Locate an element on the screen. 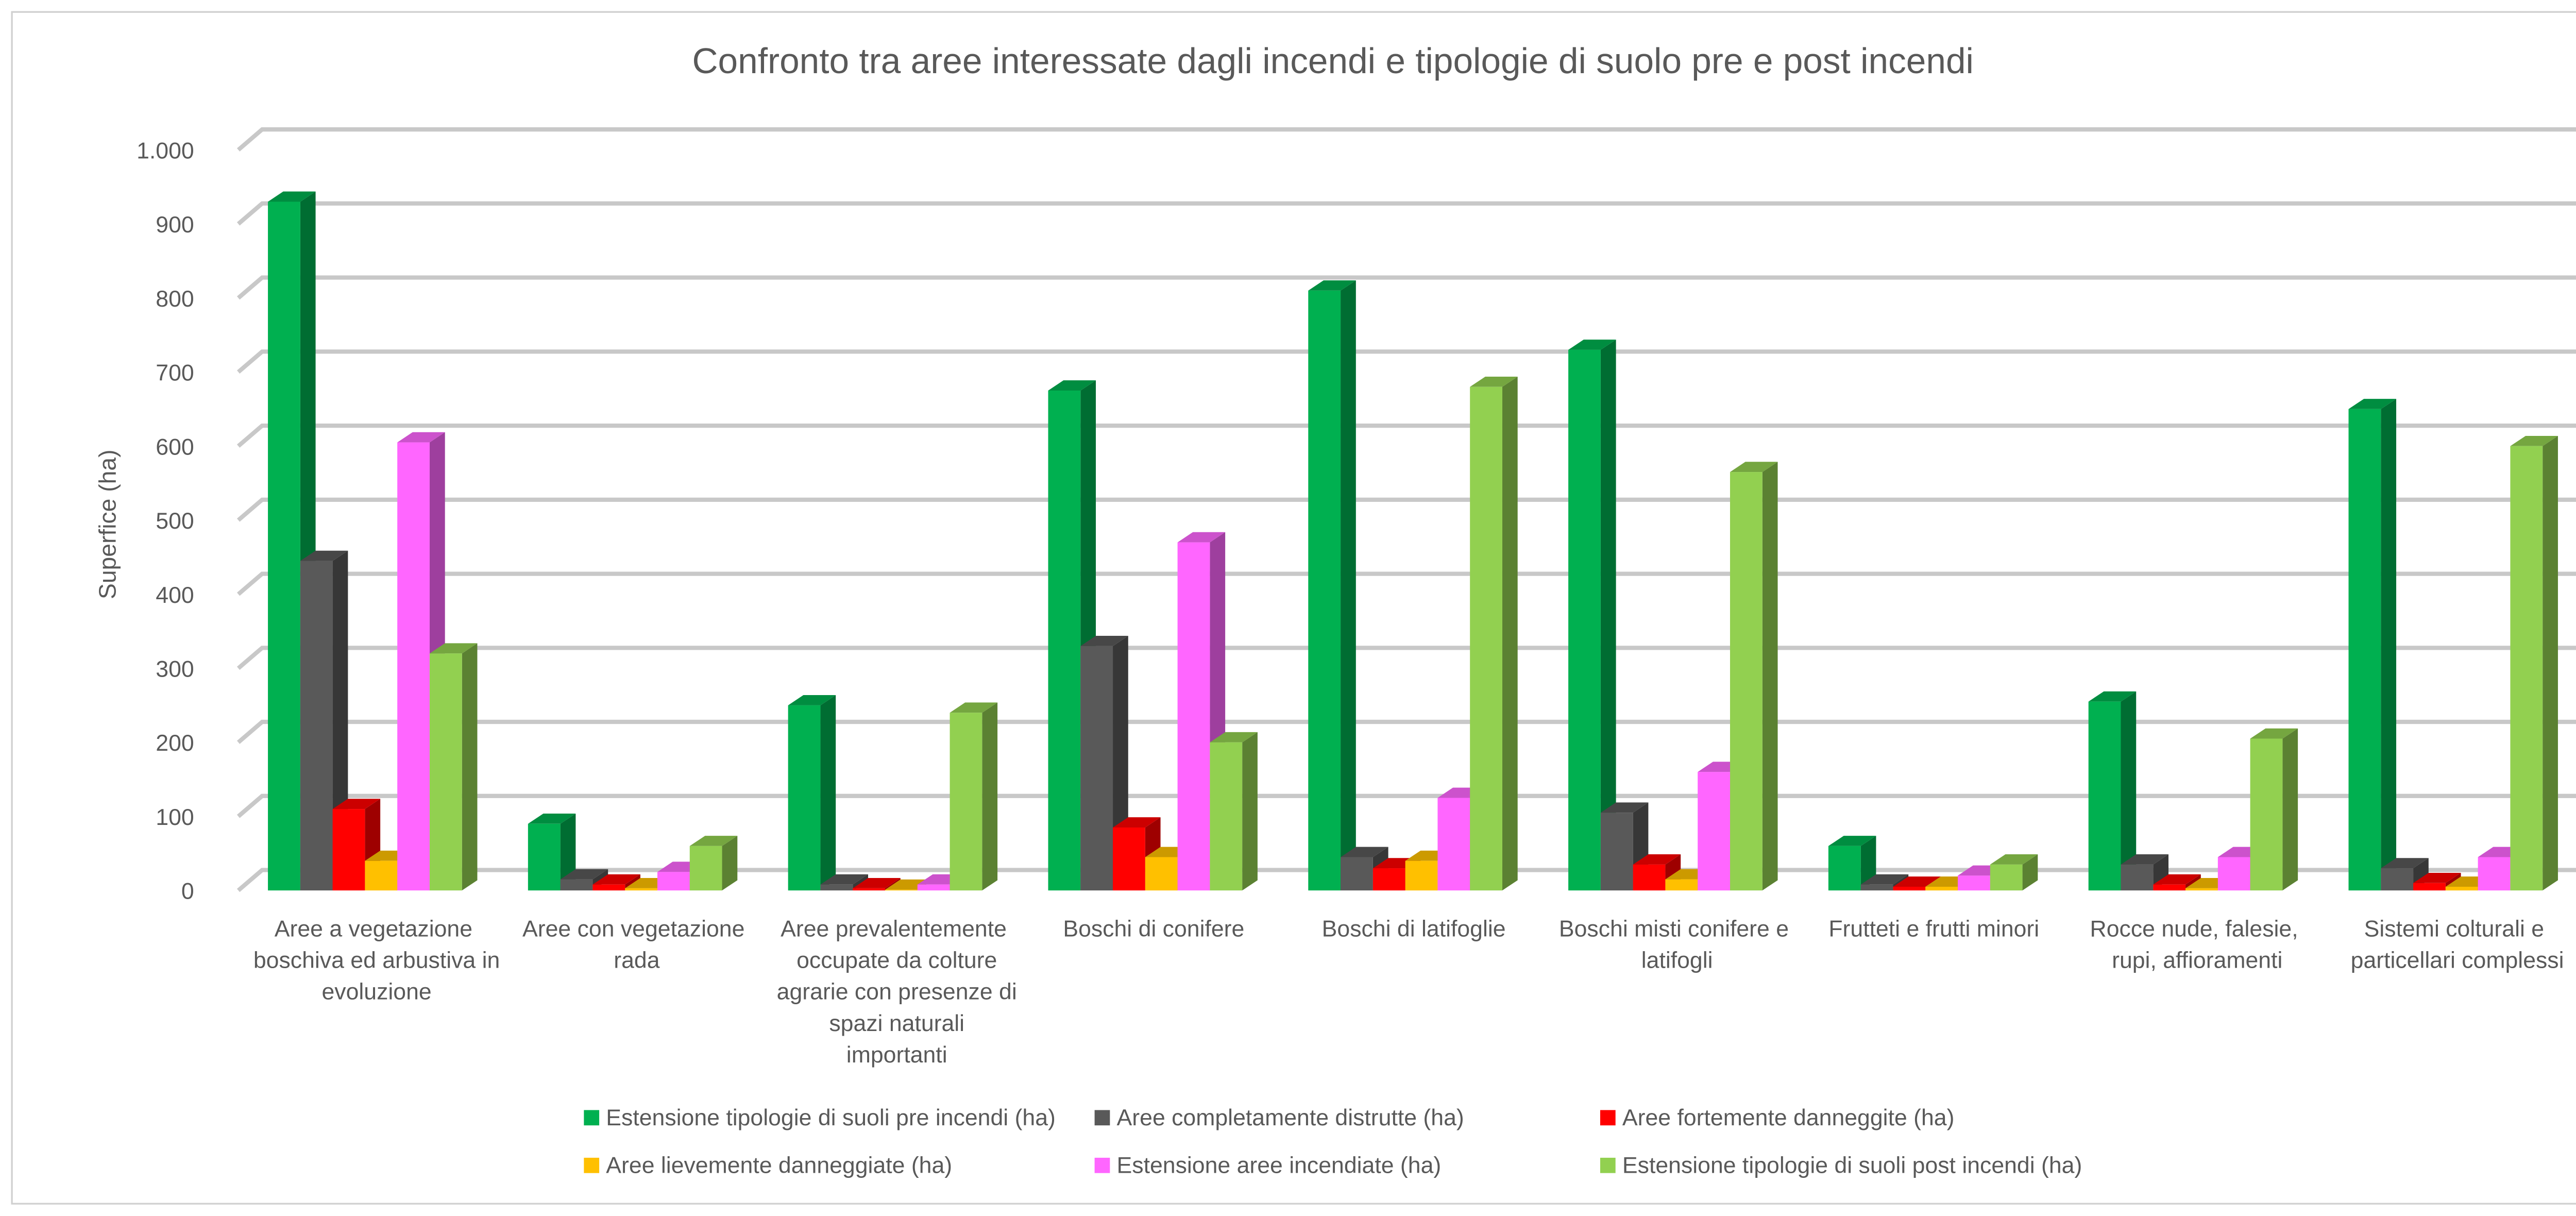 This screenshot has height=1216, width=2576. y-tick-label: 200 is located at coordinates (175, 743).